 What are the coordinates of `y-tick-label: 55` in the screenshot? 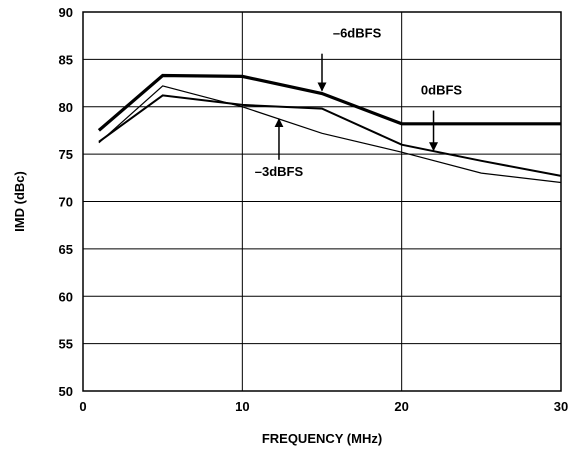 It's located at (66, 344).